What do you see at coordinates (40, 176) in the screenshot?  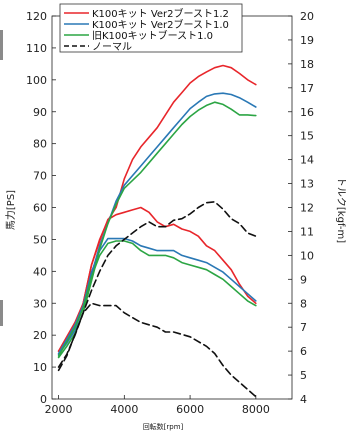 I see `y-tick-label-left: 70` at bounding box center [40, 176].